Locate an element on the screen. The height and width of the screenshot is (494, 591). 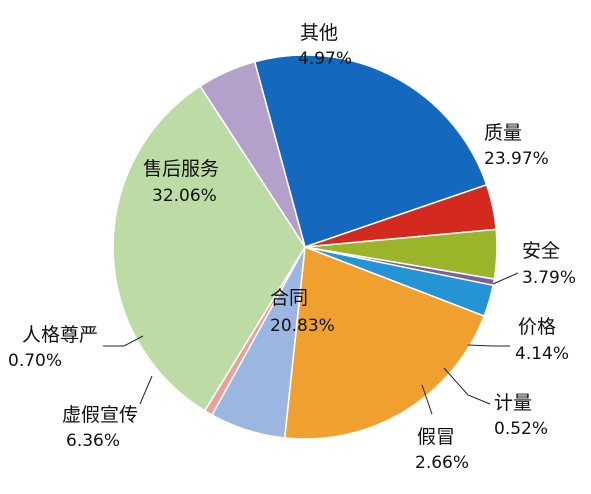
slice-name-jiliang: 计量 is located at coordinates (513, 403).